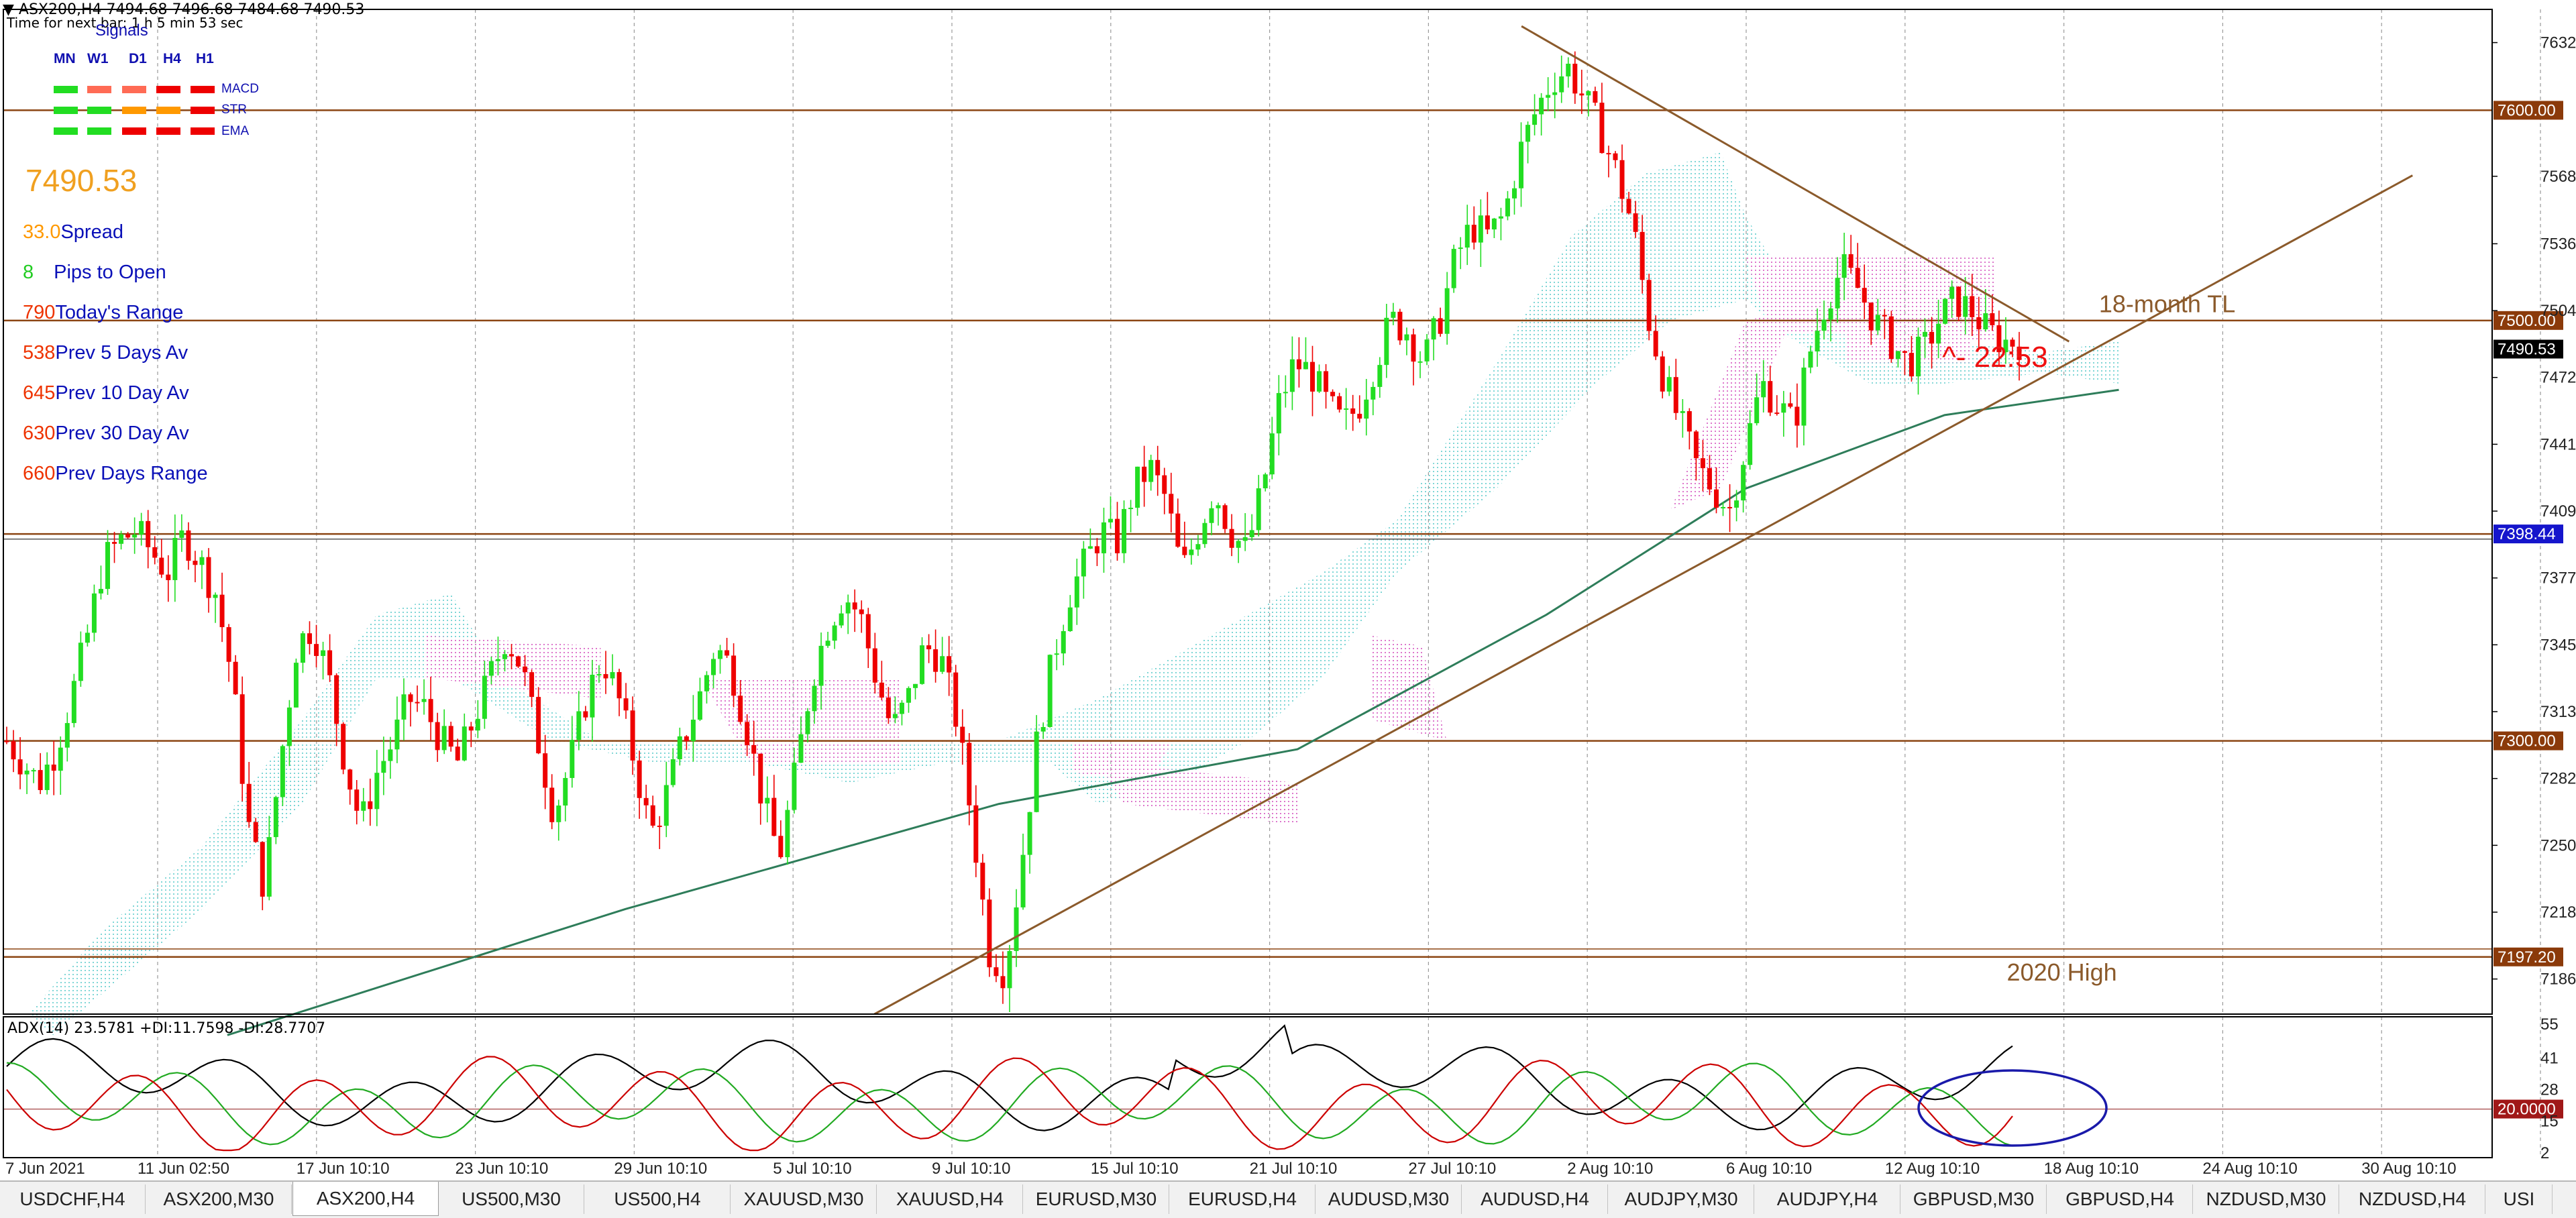 The height and width of the screenshot is (1218, 2576). What do you see at coordinates (2088, 638) in the screenshot?
I see `chart-annotations: 18-month TL 2020 High ^- 22:53` at bounding box center [2088, 638].